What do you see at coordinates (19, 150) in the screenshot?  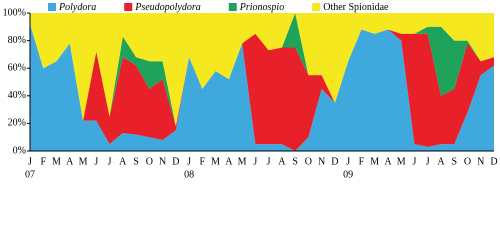 I see `y-tick-label: 0%` at bounding box center [19, 150].